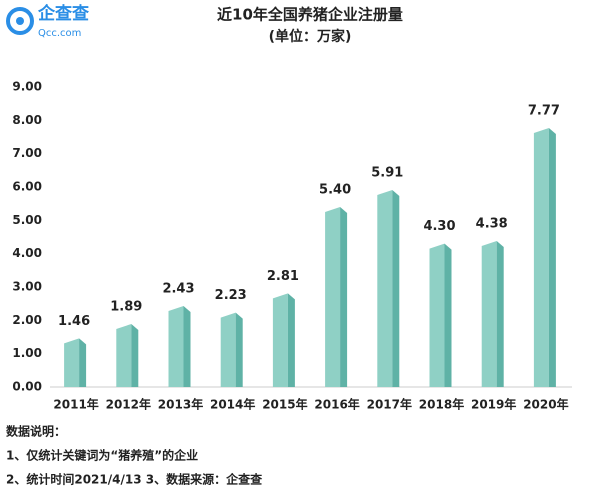 Image resolution: width=600 pixels, height=495 pixels. I want to click on value-label: 1.46, so click(74, 321).